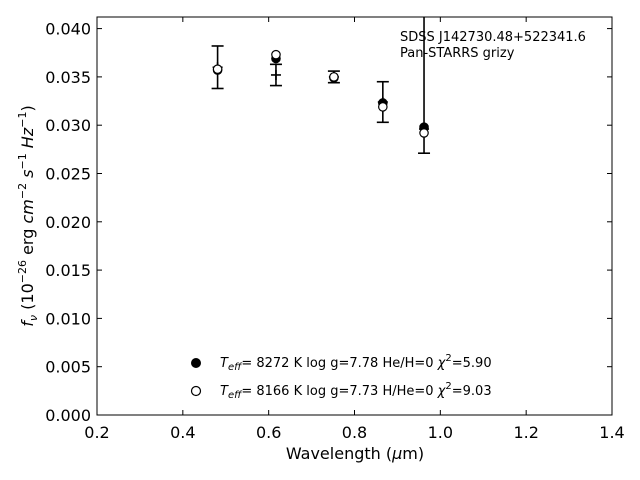  Describe the element at coordinates (354, 432) in the screenshot. I see `x-tick-label: 0.8` at that location.